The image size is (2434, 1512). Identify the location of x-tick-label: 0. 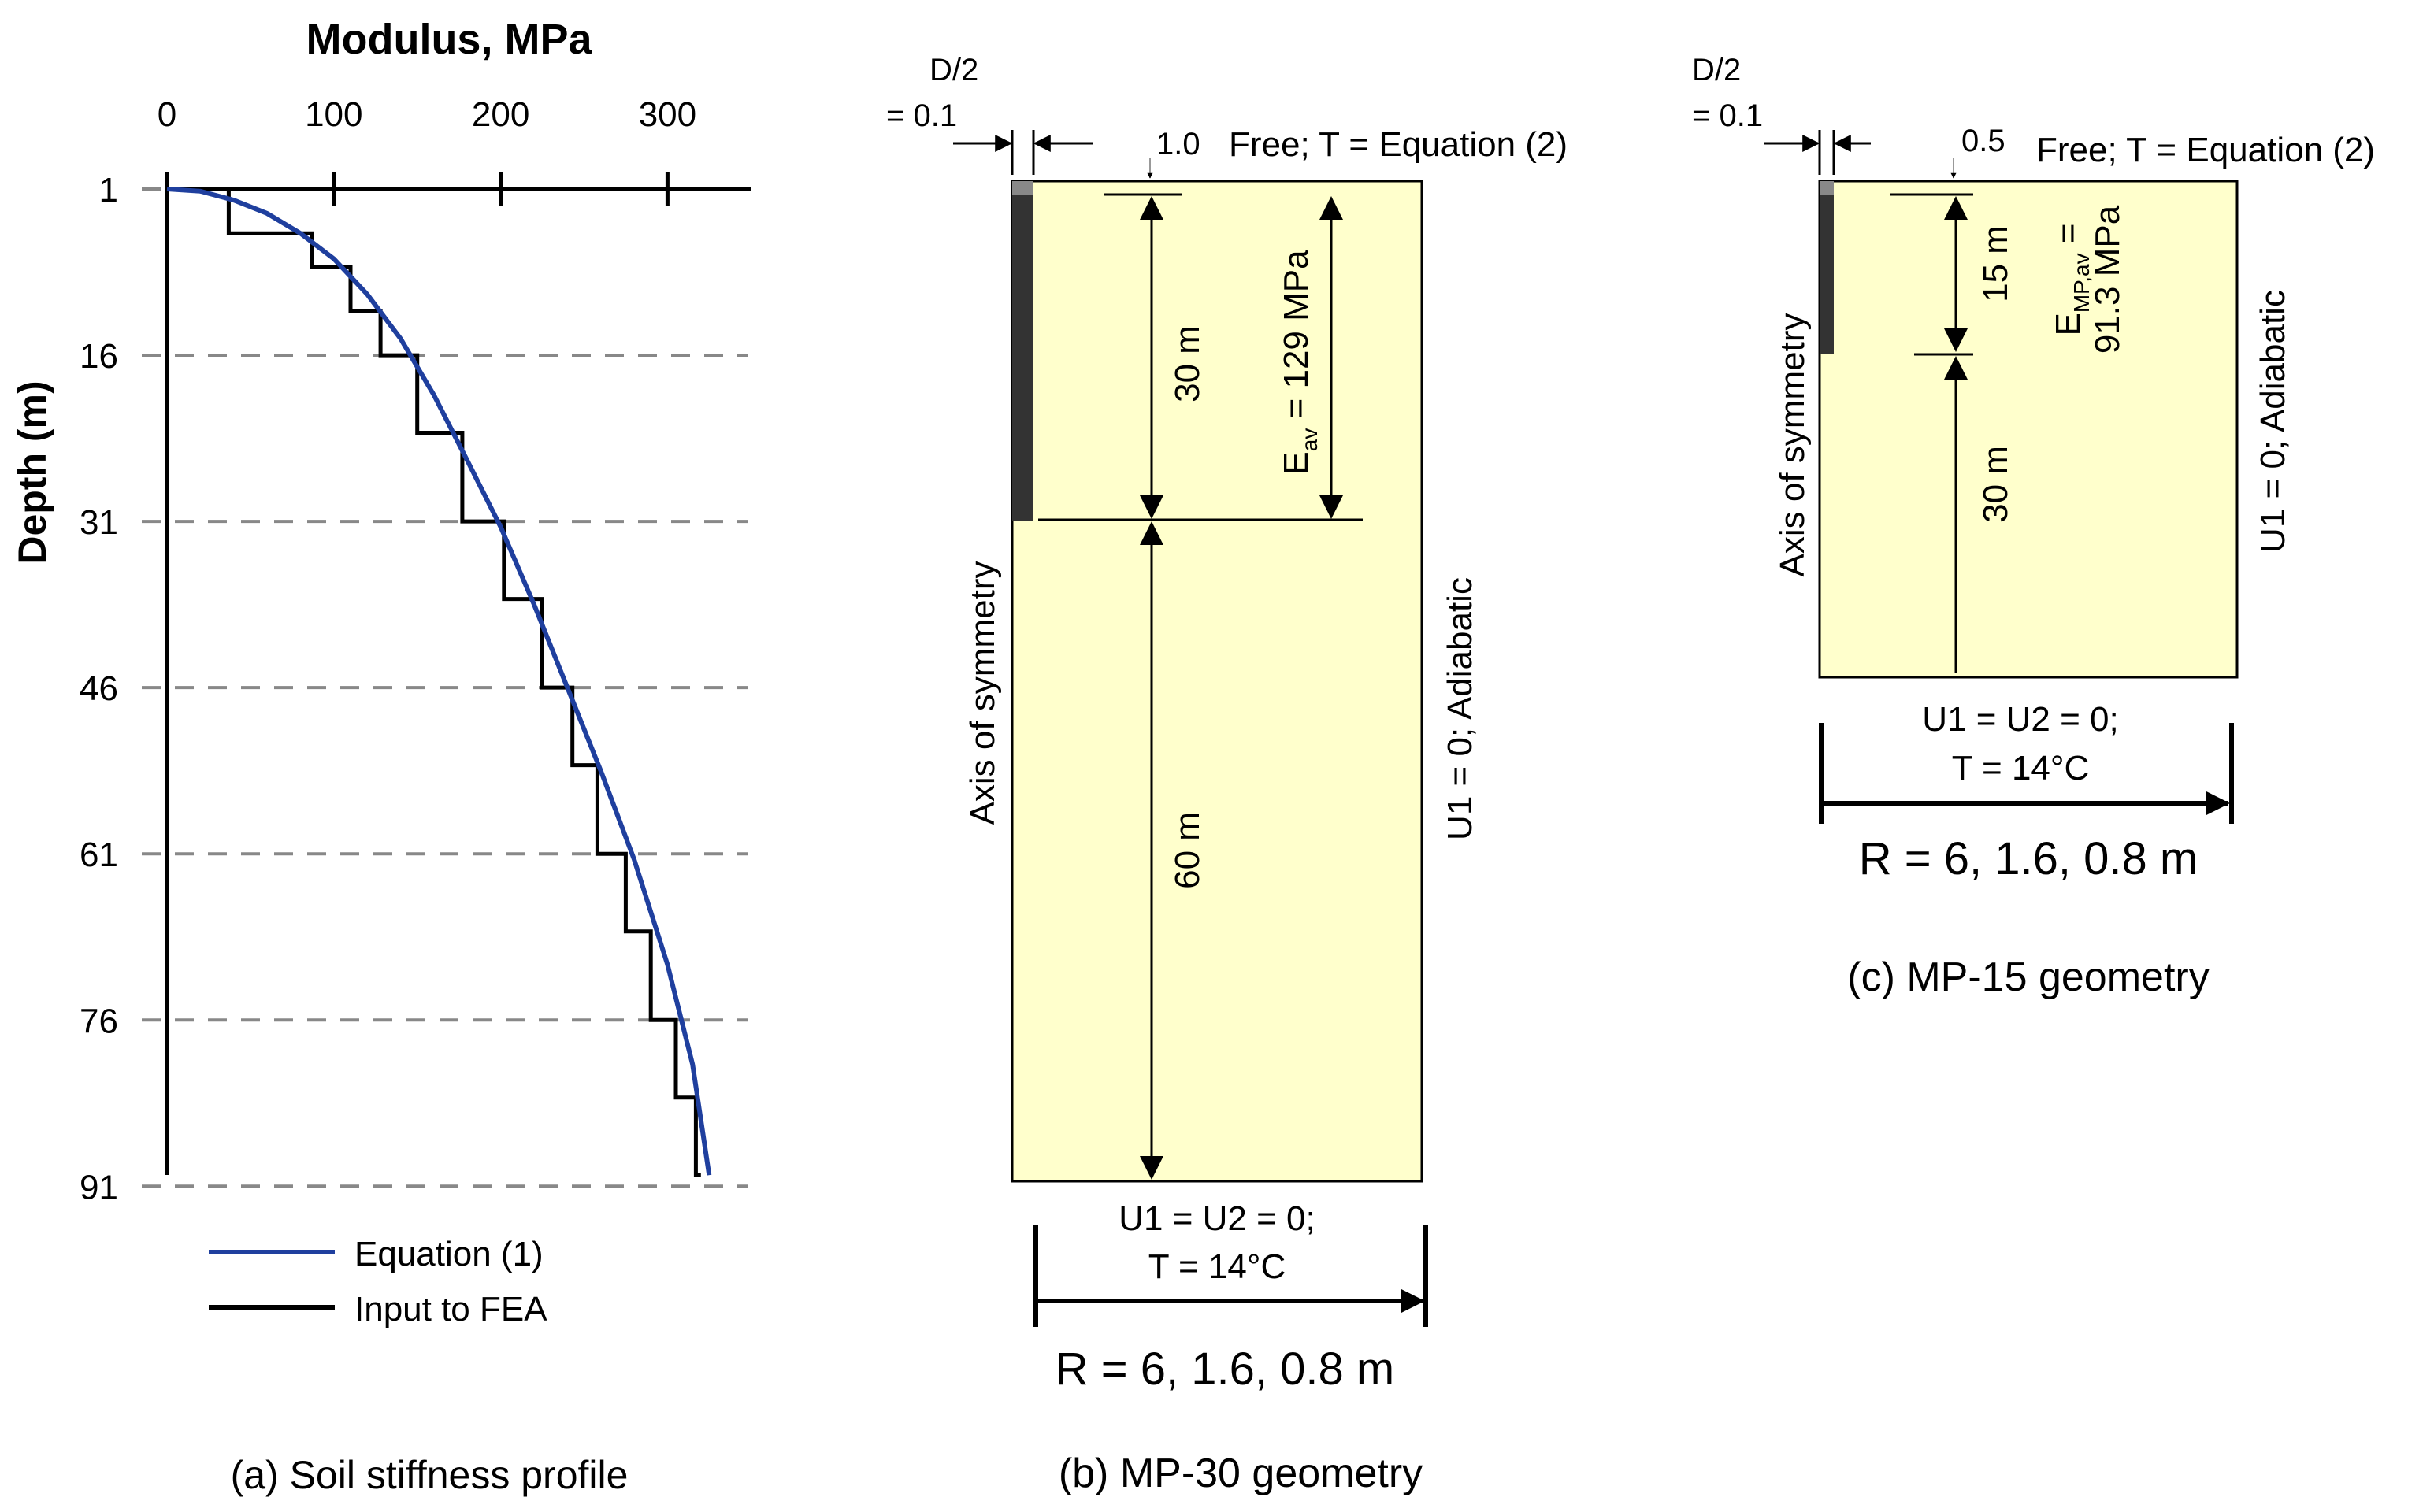
(167, 114).